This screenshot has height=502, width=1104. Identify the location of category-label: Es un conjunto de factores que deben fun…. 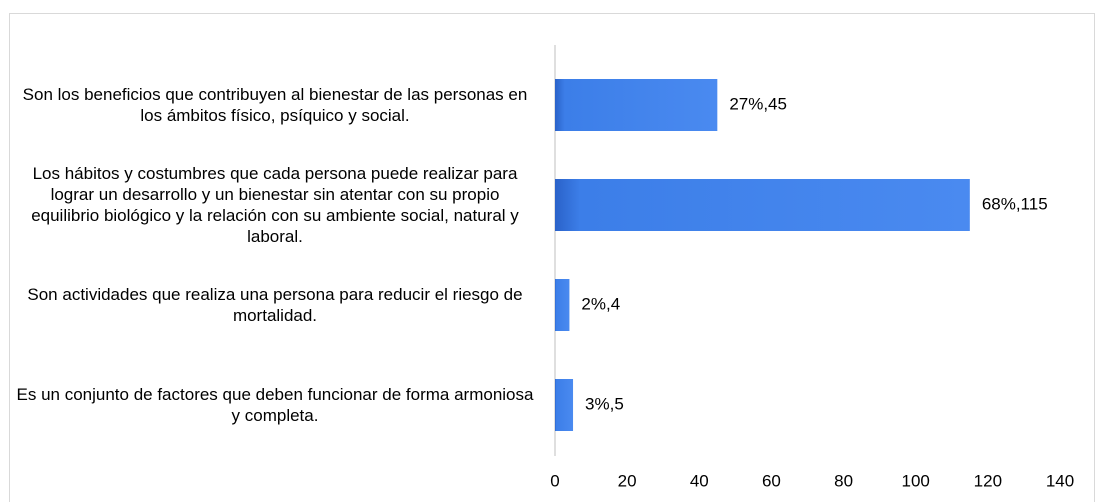
(275, 405).